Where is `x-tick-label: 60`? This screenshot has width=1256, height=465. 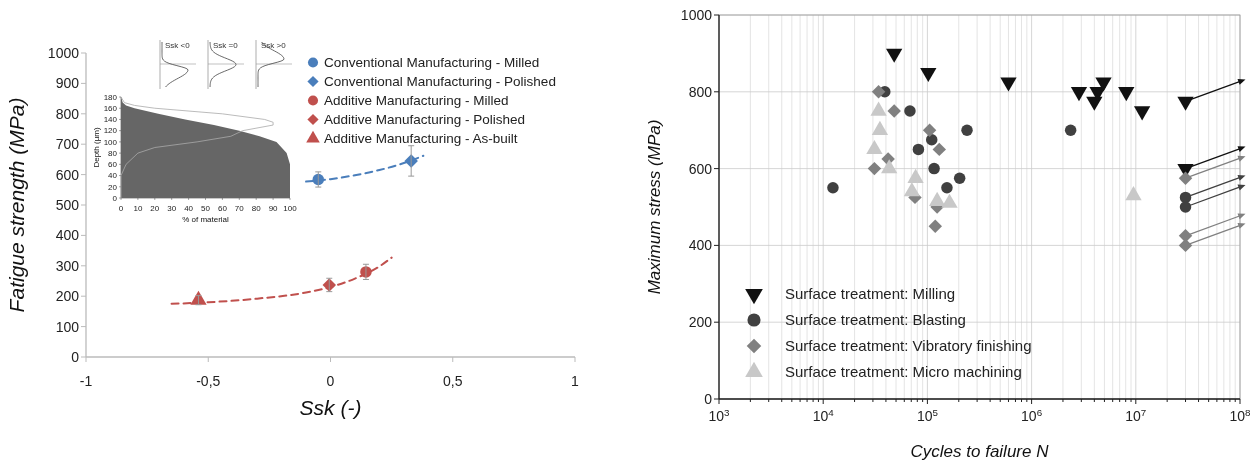 x-tick-label: 60 is located at coordinates (222, 208).